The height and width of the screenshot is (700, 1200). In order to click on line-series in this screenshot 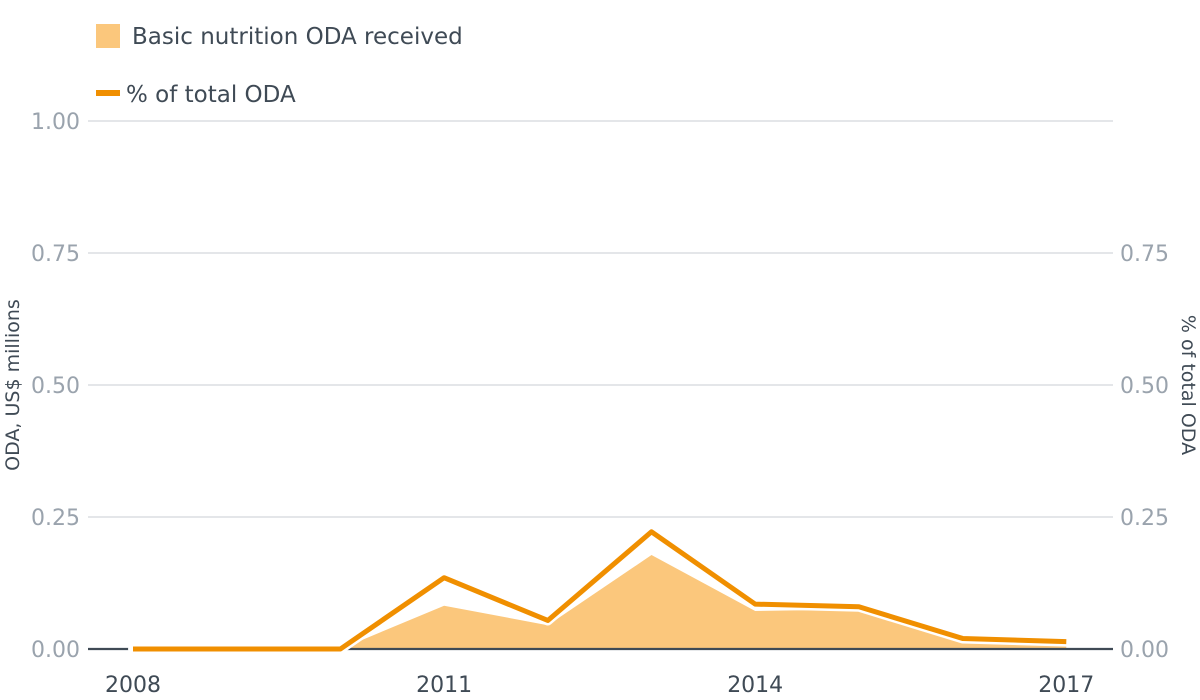, I will do `click(600, 590)`.